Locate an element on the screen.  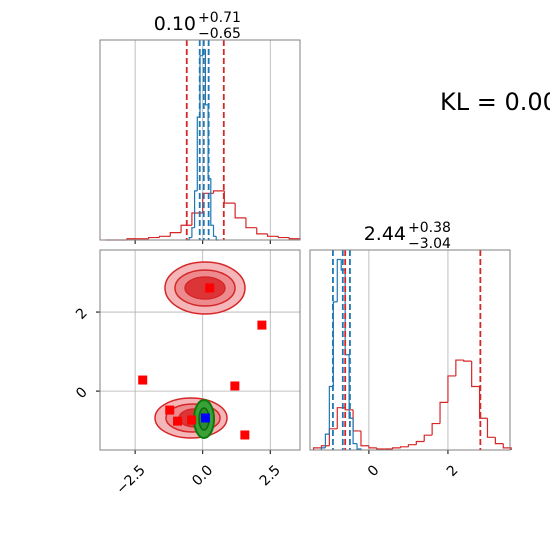
title-upper: +0.38 is located at coordinates (429, 228).